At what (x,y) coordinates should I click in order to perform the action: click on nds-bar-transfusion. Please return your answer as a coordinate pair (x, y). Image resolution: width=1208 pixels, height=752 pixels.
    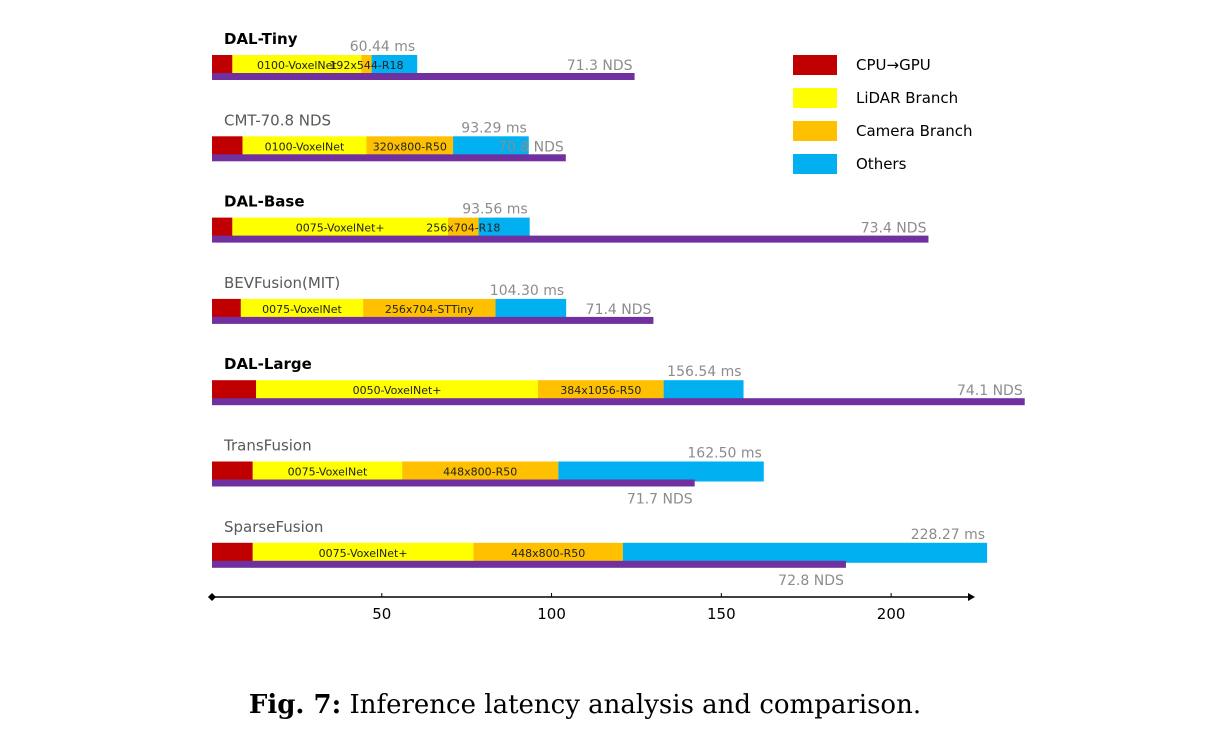
    Looking at the image, I should click on (453, 483).